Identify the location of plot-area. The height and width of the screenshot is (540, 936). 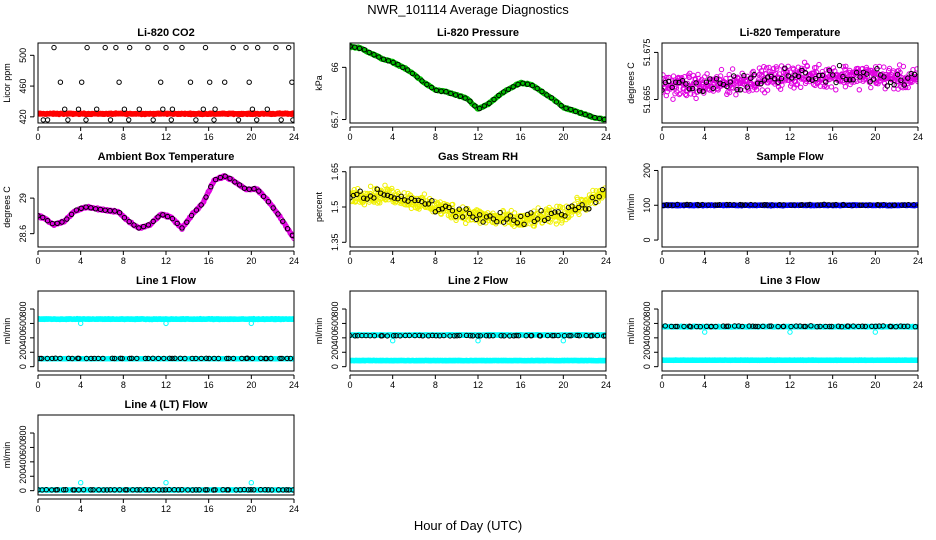
(166, 207).